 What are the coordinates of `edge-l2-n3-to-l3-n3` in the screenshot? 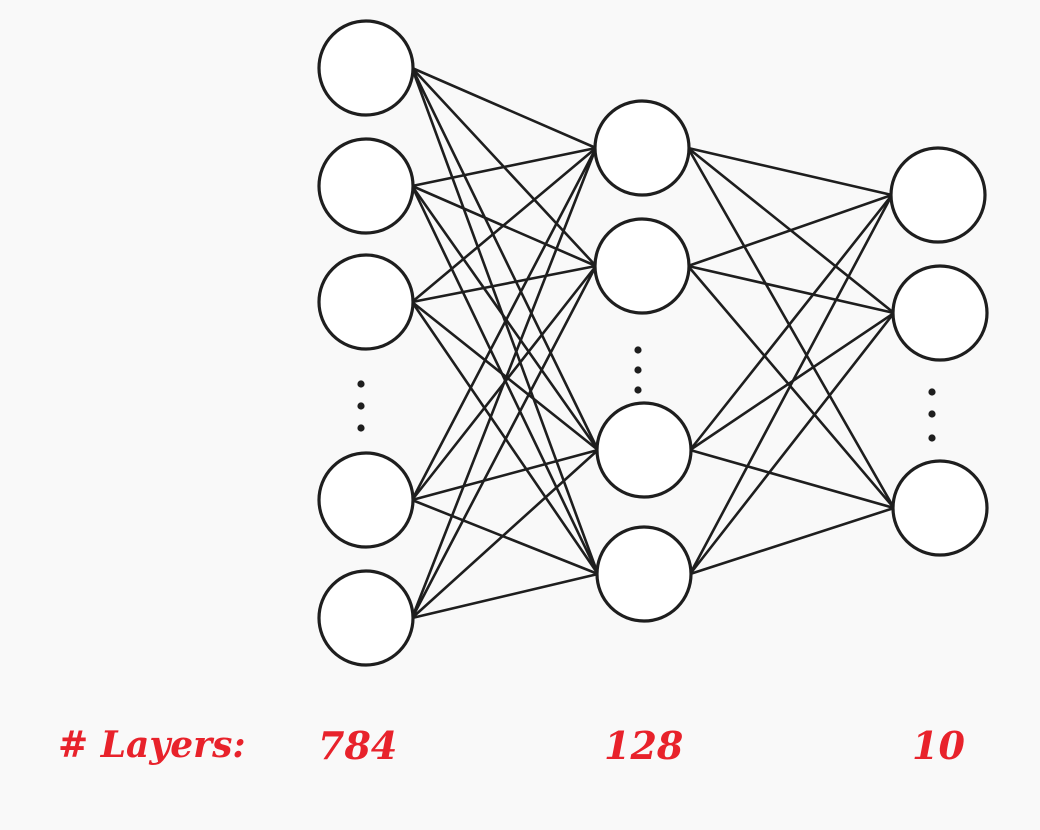 It's located at (792, 479).